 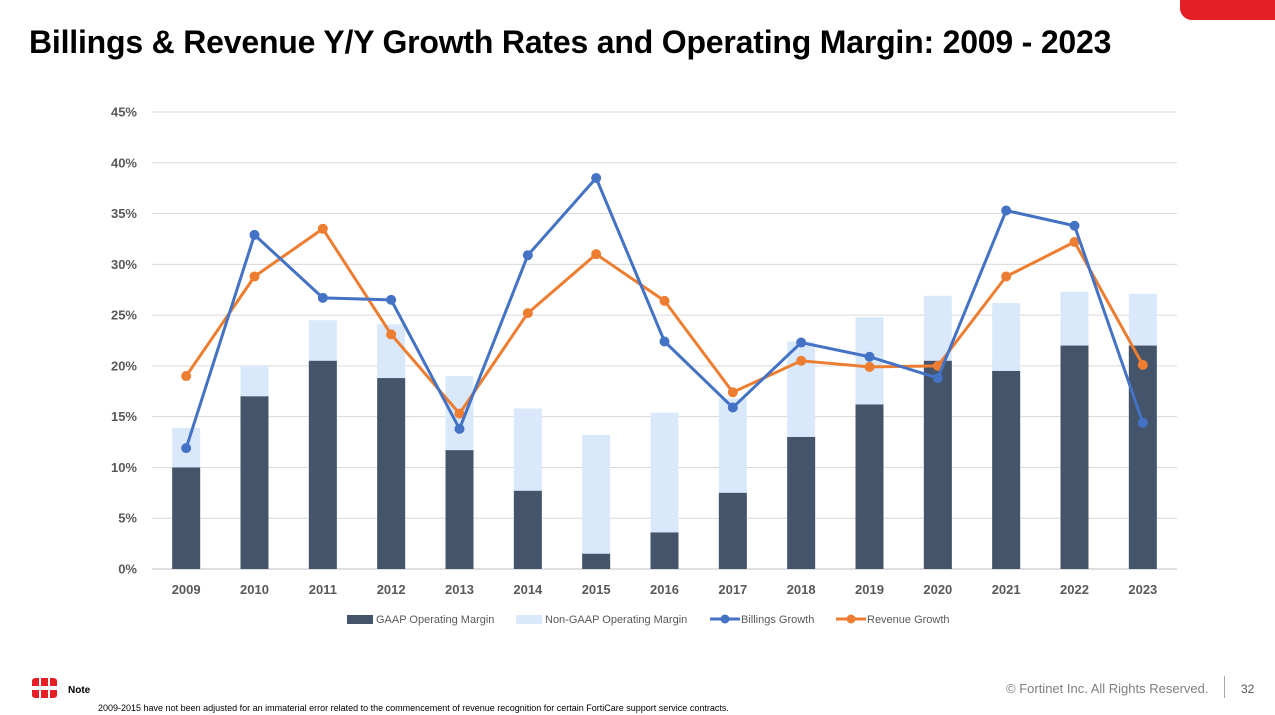 I want to click on y-tick-label: 5%, so click(x=127, y=518).